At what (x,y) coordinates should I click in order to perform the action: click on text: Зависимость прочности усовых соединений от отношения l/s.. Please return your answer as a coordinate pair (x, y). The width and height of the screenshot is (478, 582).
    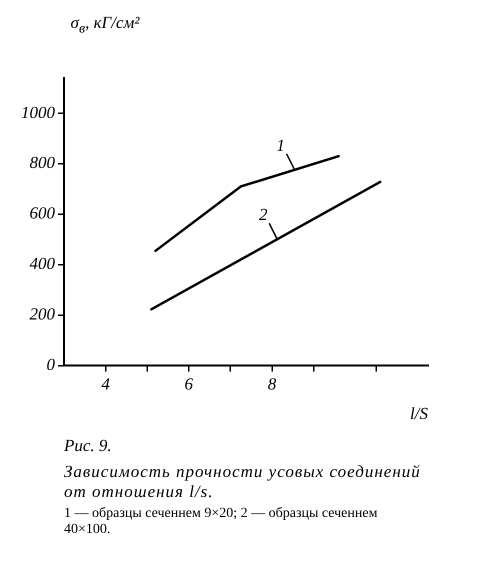
    Looking at the image, I should click on (243, 482).